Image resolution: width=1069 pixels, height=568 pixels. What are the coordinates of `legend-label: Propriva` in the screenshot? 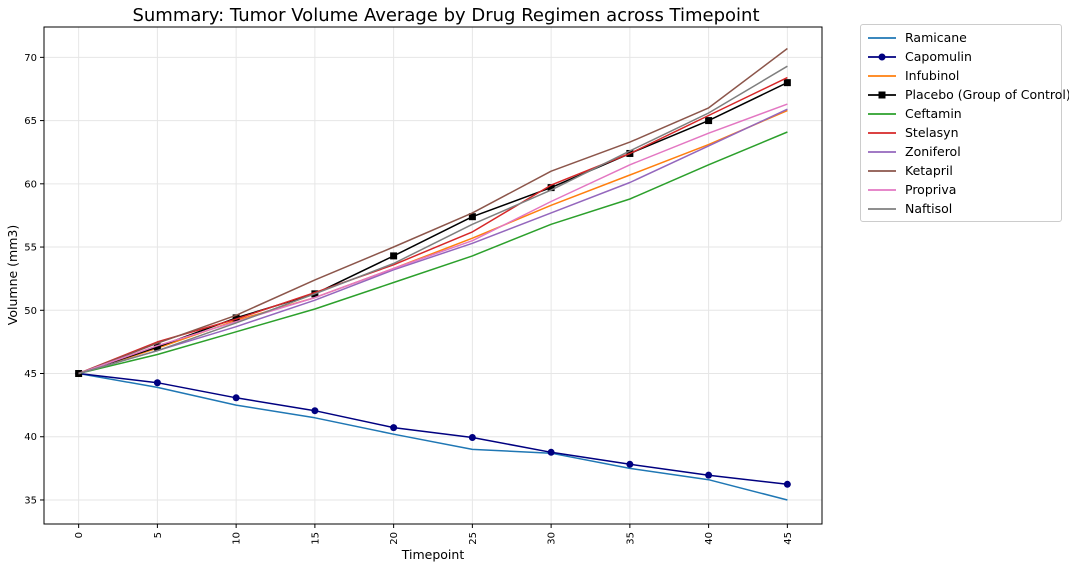 It's located at (931, 189).